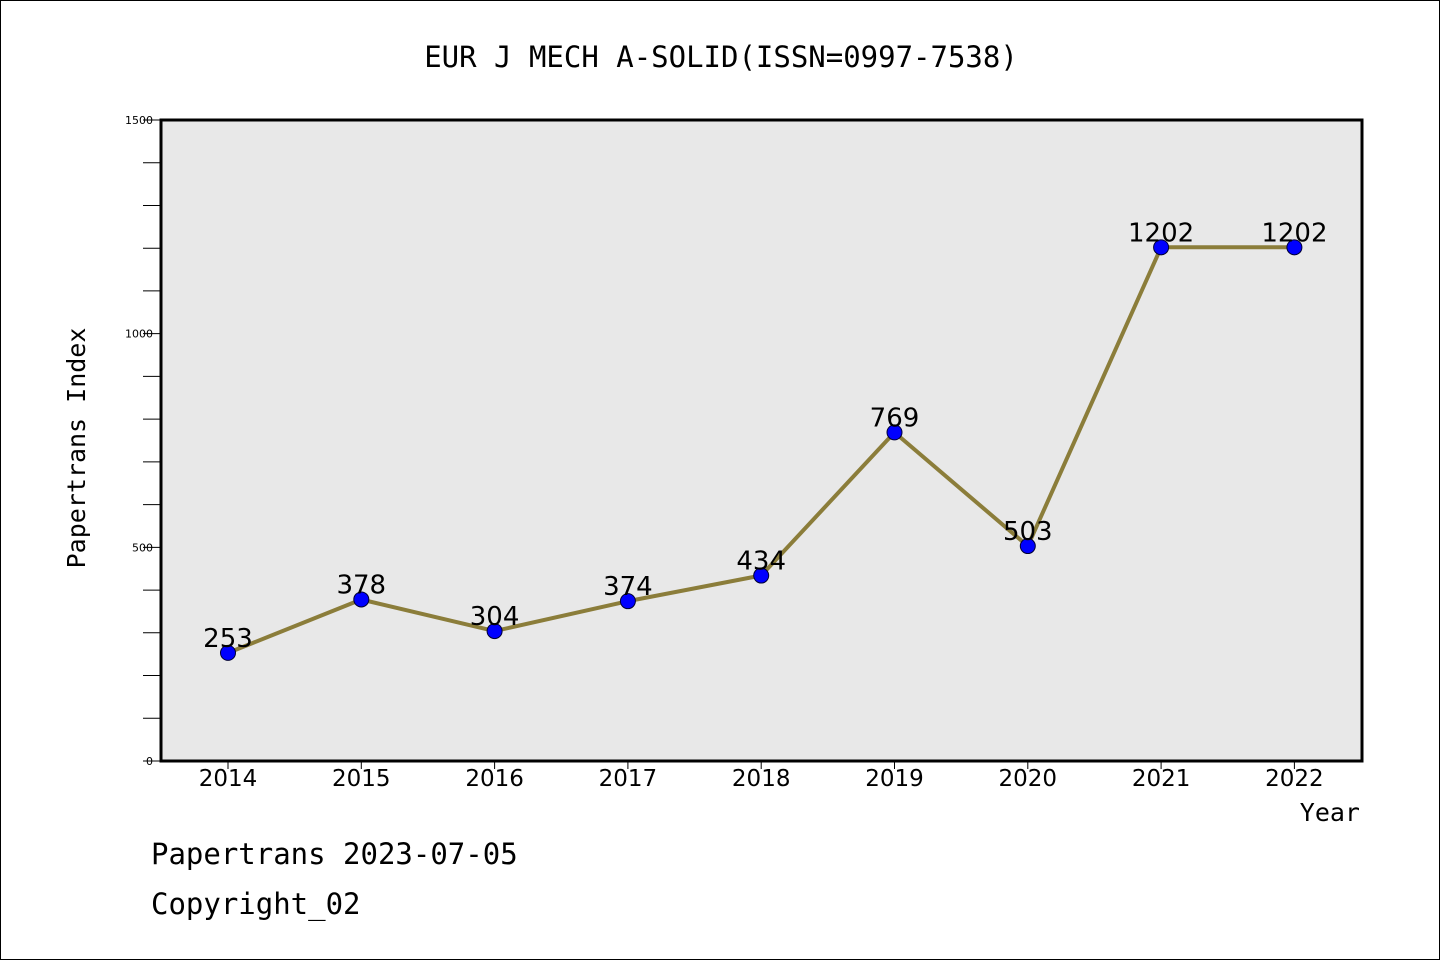 This screenshot has width=1440, height=960. What do you see at coordinates (1294, 779) in the screenshot?
I see `x-tick-label: 2022` at bounding box center [1294, 779].